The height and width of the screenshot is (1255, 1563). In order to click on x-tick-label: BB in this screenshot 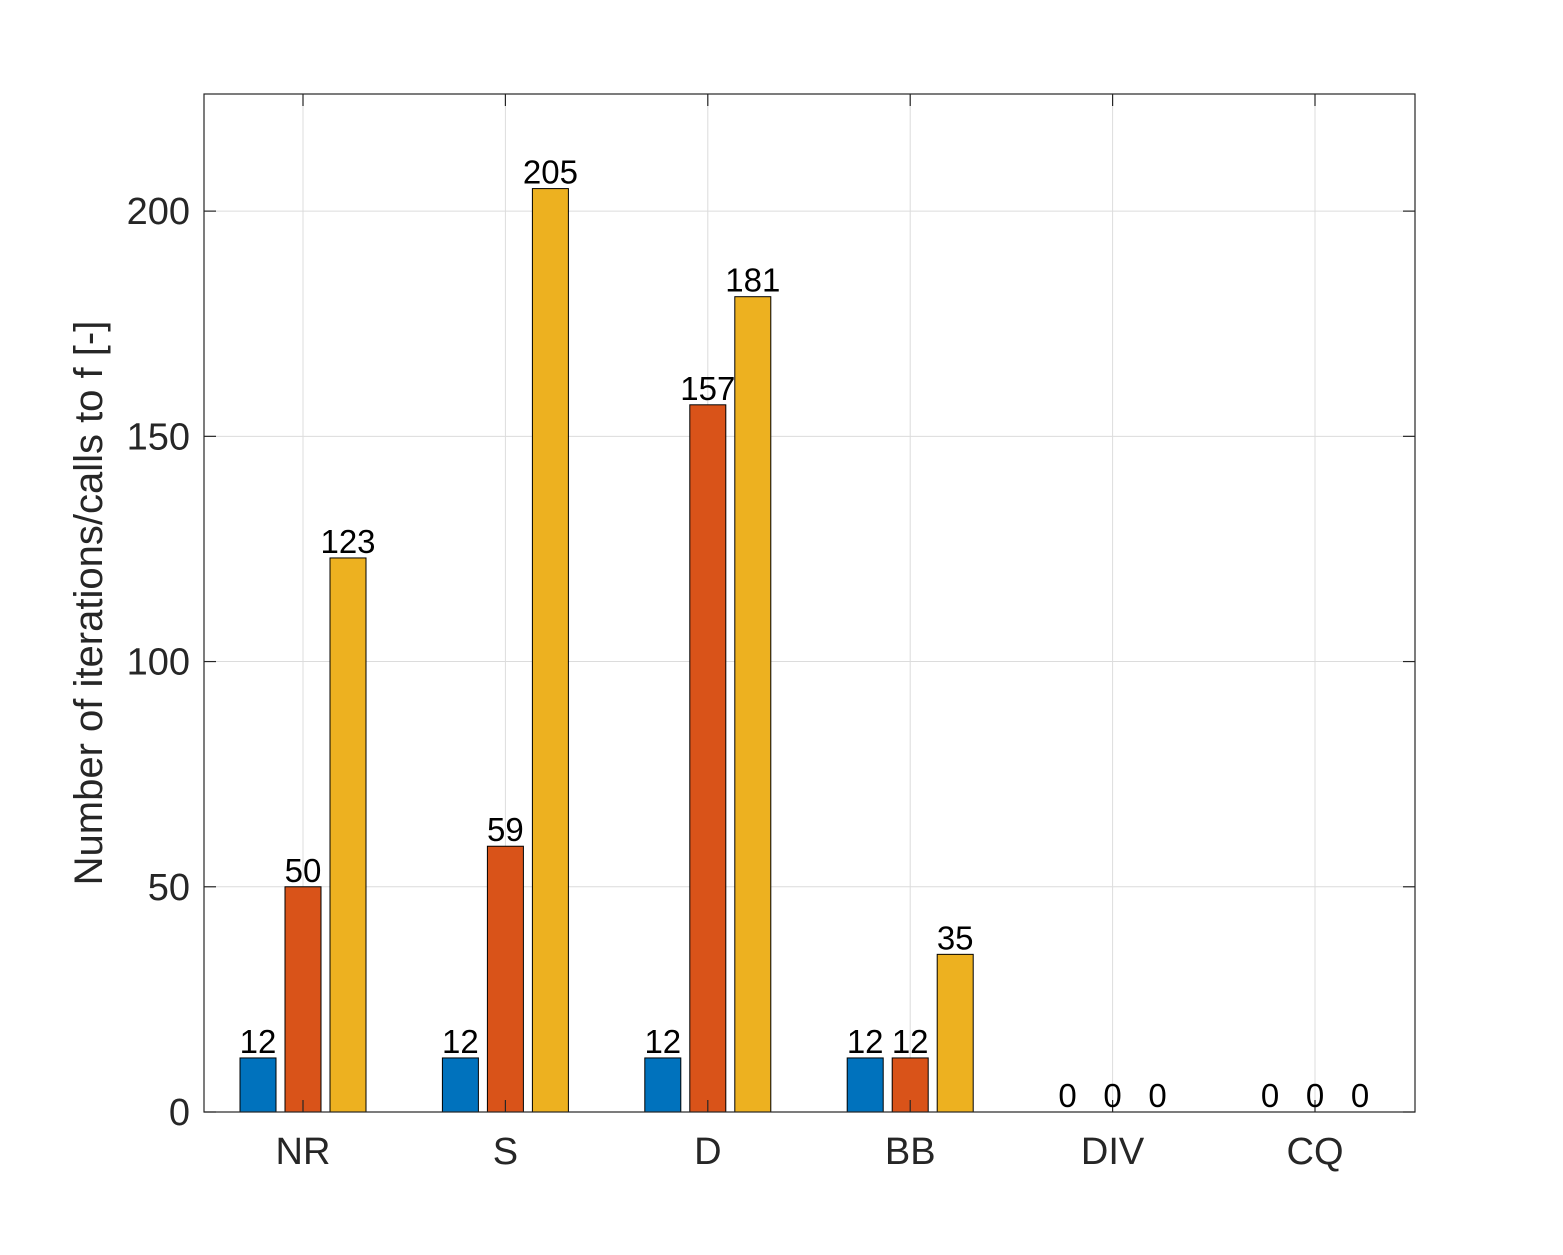, I will do `click(910, 1152)`.